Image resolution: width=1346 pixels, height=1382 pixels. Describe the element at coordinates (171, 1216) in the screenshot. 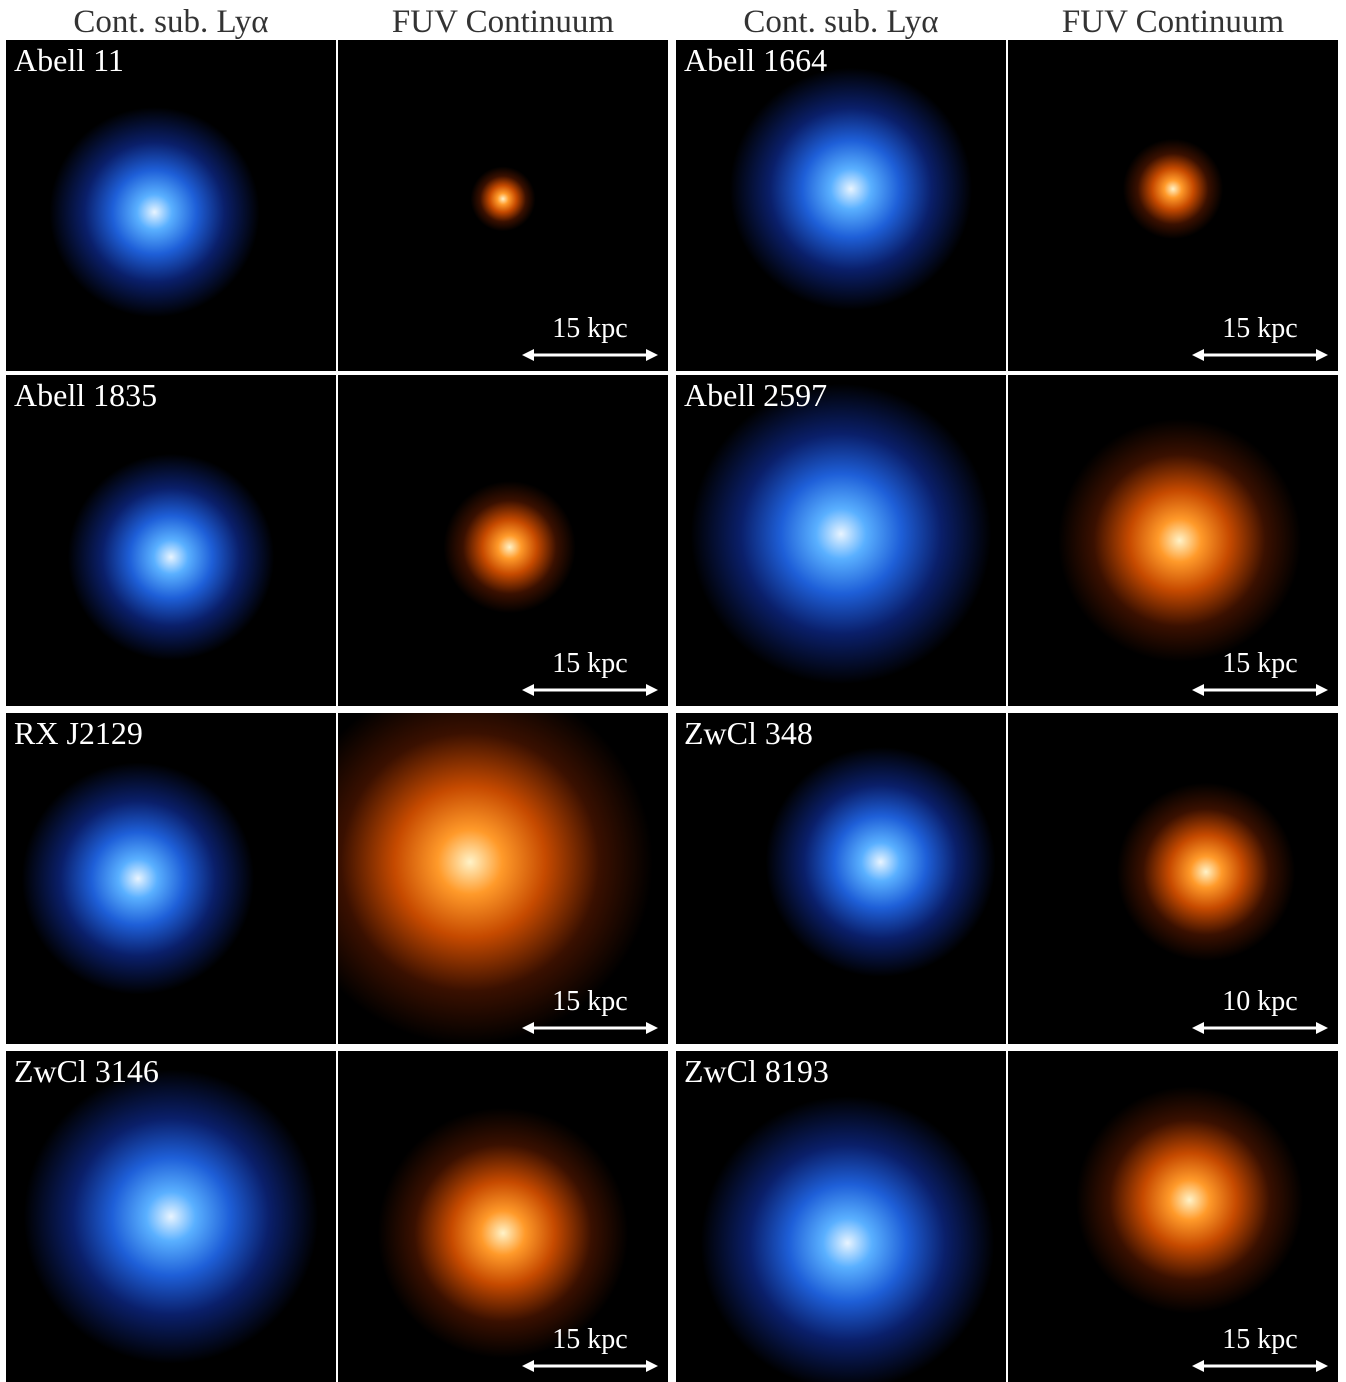

I see `lya-image: ZwCl 3146` at that location.